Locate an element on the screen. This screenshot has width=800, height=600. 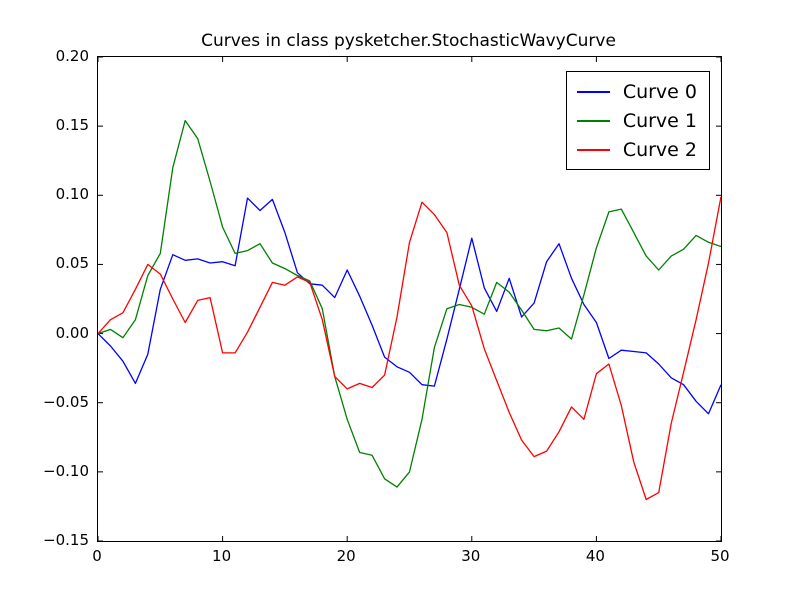
y-tick-label: 0.05 is located at coordinates (72, 263).